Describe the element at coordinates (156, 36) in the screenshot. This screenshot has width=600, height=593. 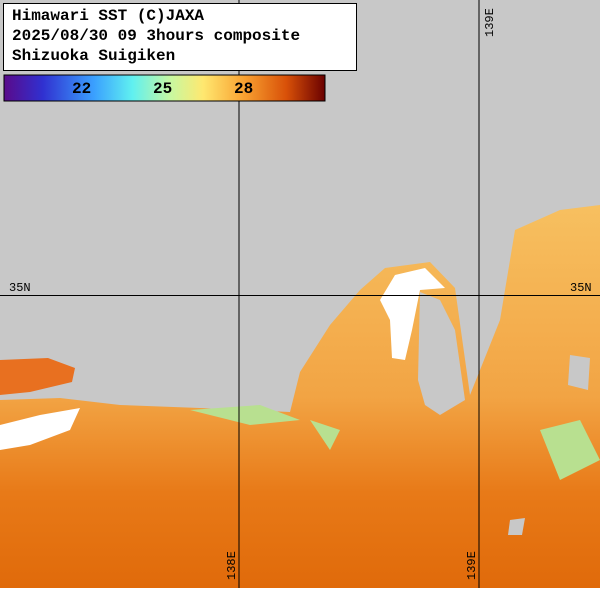
I see `header-line: 2025/08/30 09 3hours composite` at that location.